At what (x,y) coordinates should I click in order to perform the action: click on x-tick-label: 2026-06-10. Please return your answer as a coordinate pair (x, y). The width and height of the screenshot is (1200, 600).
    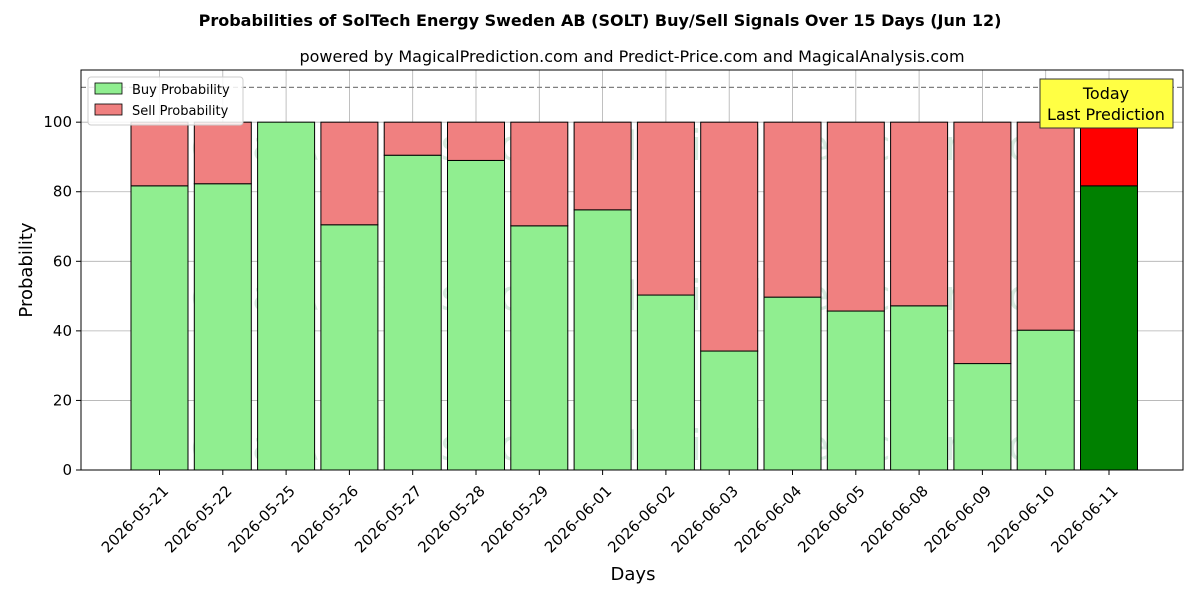
    Looking at the image, I should click on (1021, 519).